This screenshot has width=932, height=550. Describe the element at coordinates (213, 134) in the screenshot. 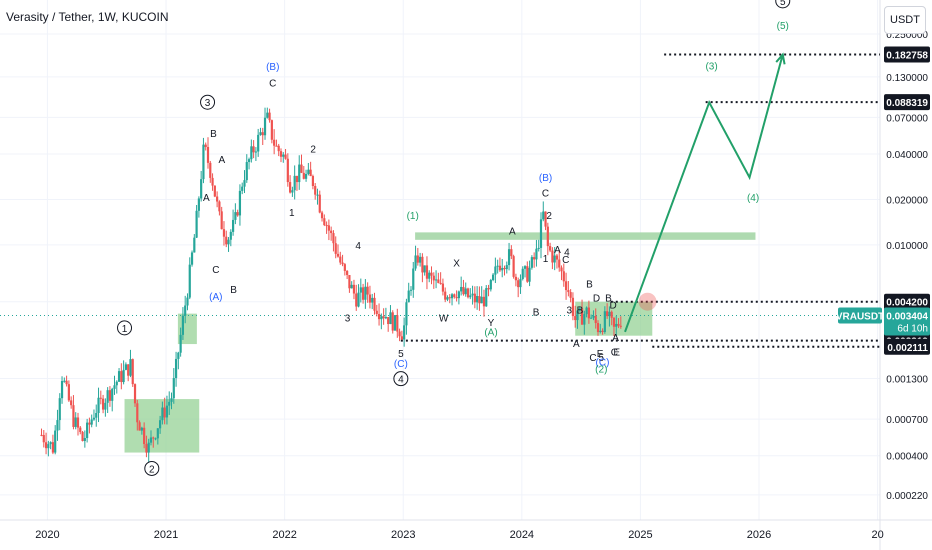

I see `wave-label: B` at that location.